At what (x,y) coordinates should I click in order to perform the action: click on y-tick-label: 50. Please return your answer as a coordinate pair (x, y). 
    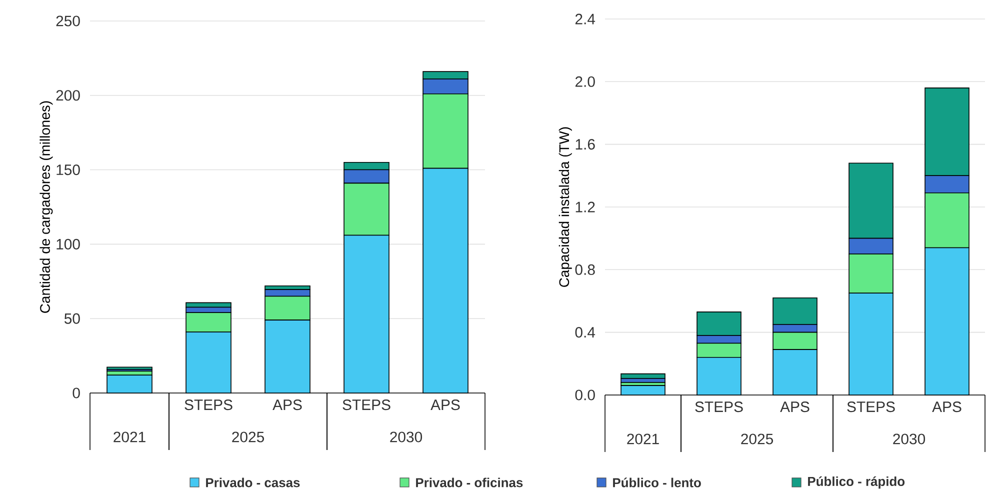
    Looking at the image, I should click on (72, 318).